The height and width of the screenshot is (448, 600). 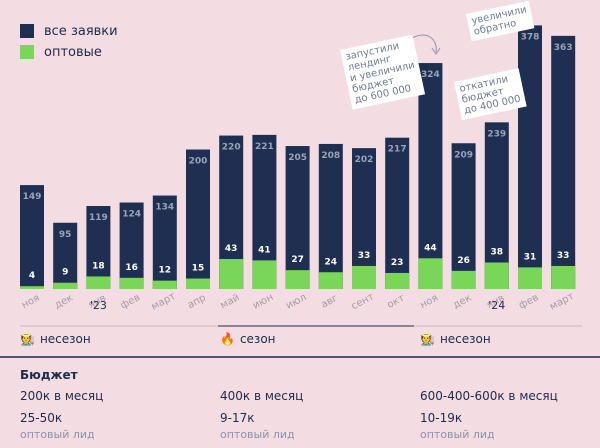 I want to click on bar-total-value: 205, so click(x=297, y=158).